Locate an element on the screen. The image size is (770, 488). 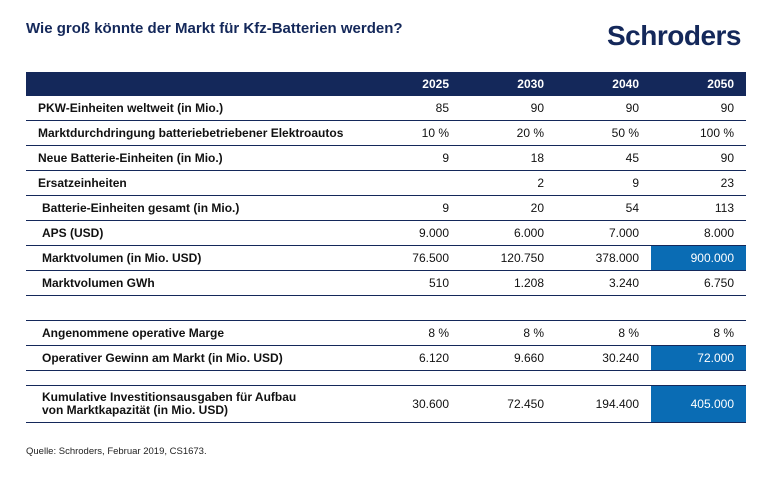
table-cell: 20 is located at coordinates (537, 208).